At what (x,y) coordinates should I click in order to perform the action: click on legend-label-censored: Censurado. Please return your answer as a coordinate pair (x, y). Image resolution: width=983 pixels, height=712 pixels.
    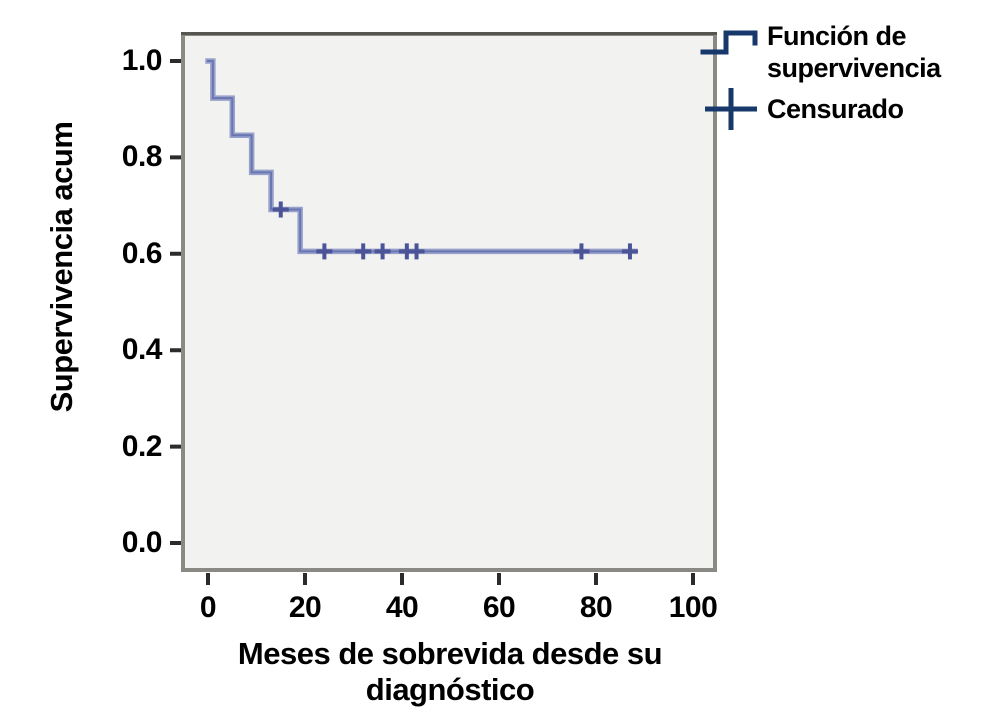
    Looking at the image, I should click on (835, 109).